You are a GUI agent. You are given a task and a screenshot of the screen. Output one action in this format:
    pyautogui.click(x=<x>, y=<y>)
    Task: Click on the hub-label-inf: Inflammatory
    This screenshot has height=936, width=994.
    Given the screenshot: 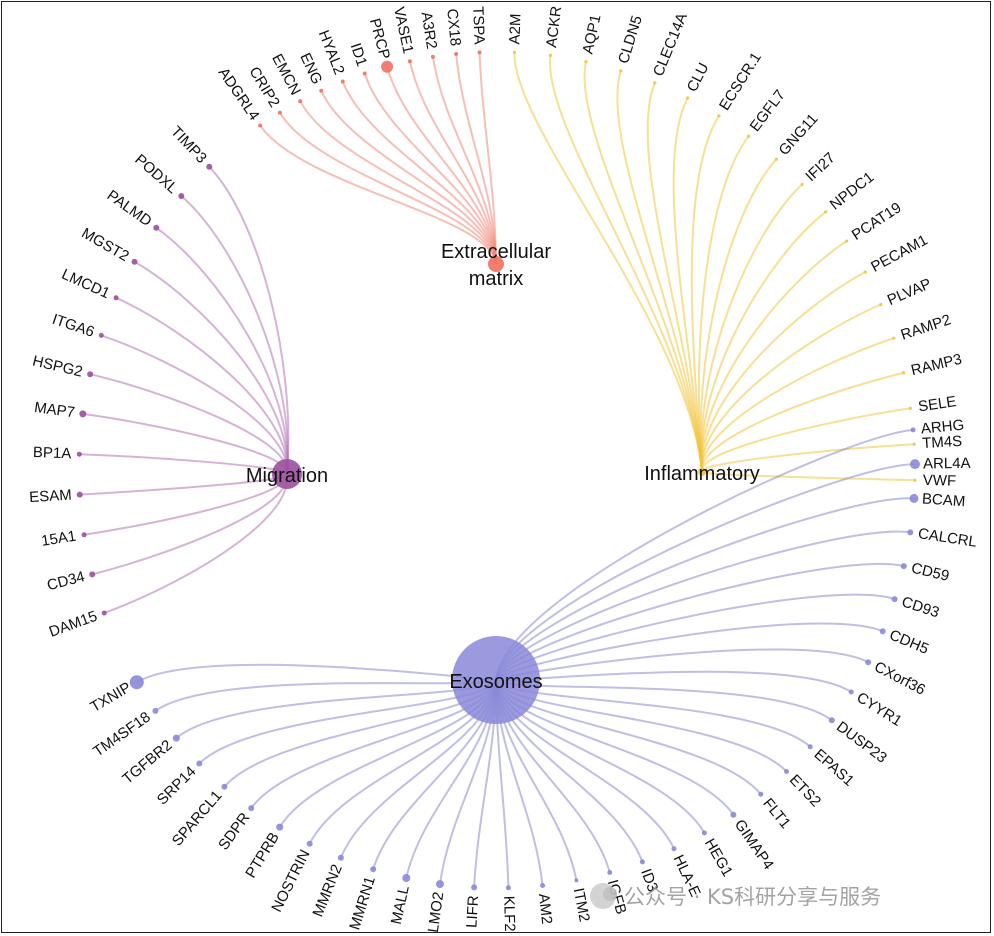 What is the action you would take?
    pyautogui.click(x=702, y=474)
    